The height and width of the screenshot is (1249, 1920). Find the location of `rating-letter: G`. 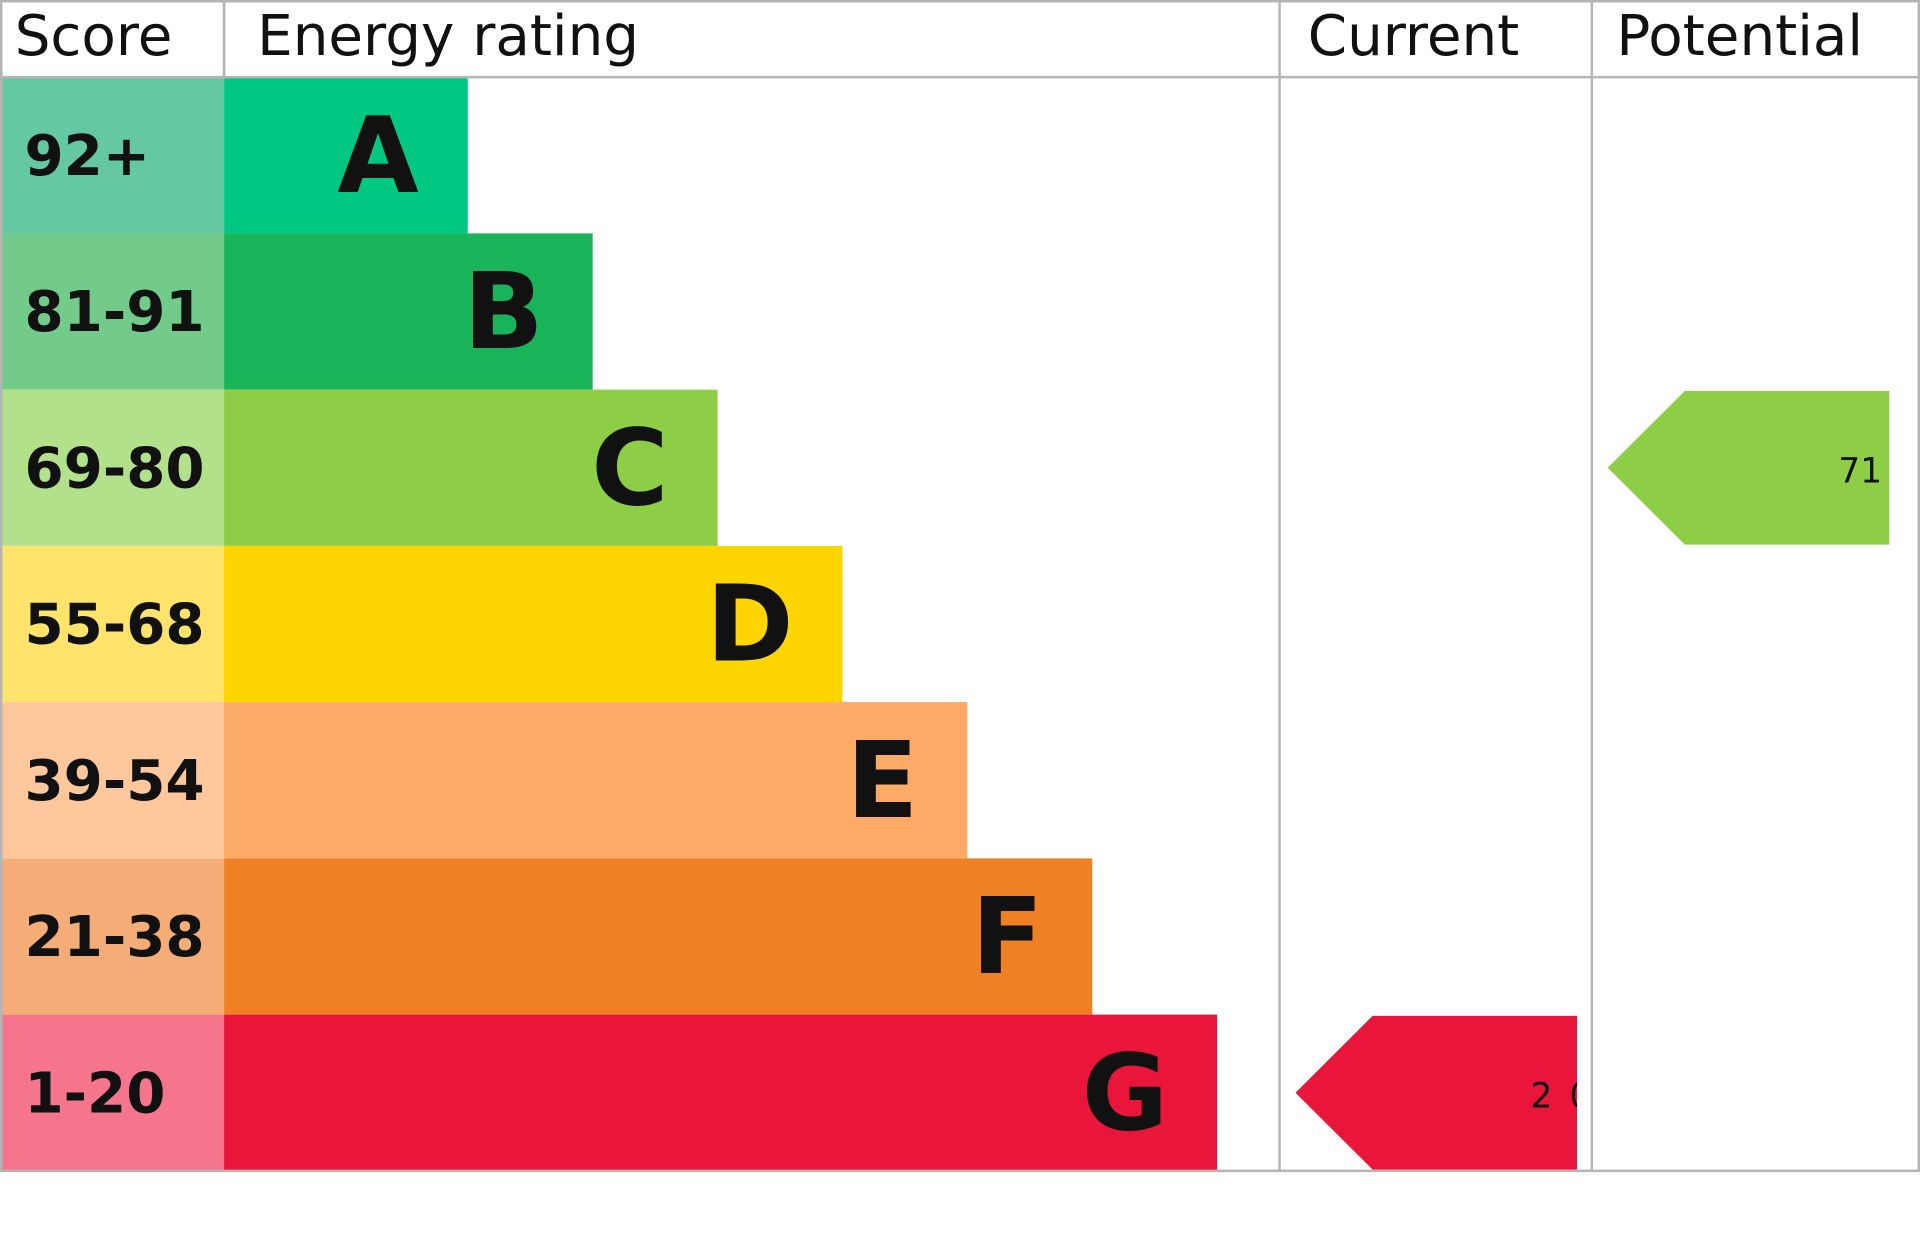

rating-letter: G is located at coordinates (1125, 1092).